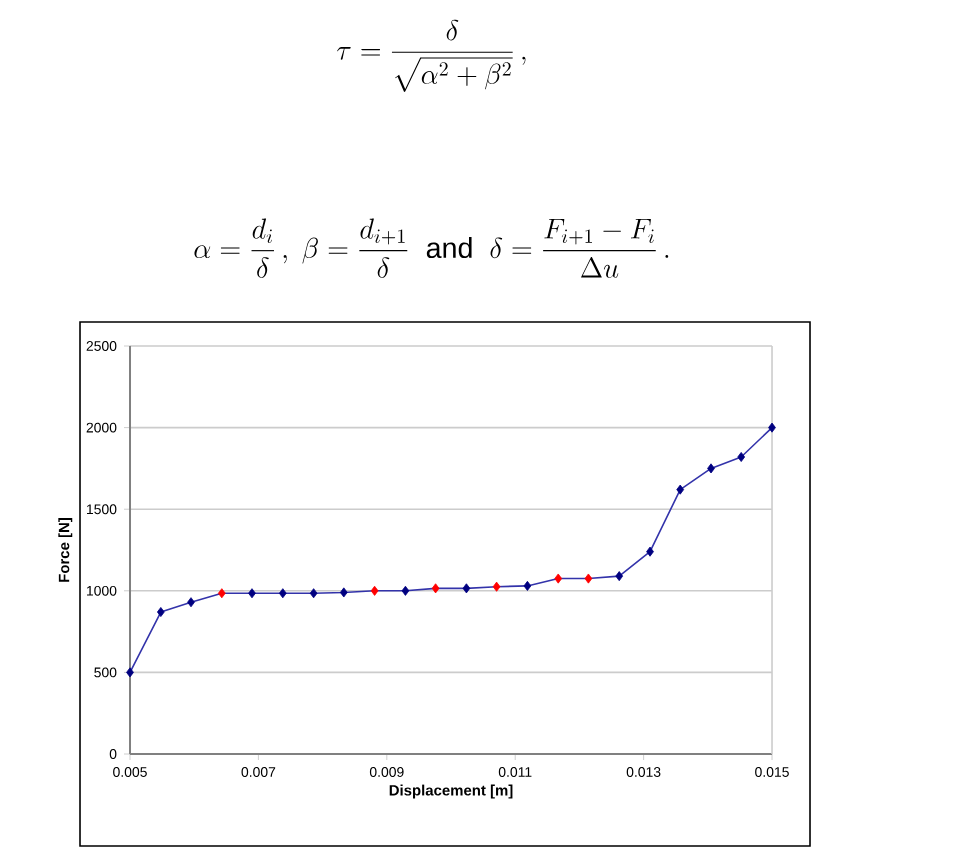 The height and width of the screenshot is (848, 966). What do you see at coordinates (431, 248) in the screenshot?
I see `text: $\alpha = \frac{d_{i}}{\delta}\,,\ \beta = \frac{d_{i+1}}{\delta}\ \text{ and }\ \delta = \frac{F_{i+1} - F_{i}}{\Delta u}\,.$` at bounding box center [431, 248].